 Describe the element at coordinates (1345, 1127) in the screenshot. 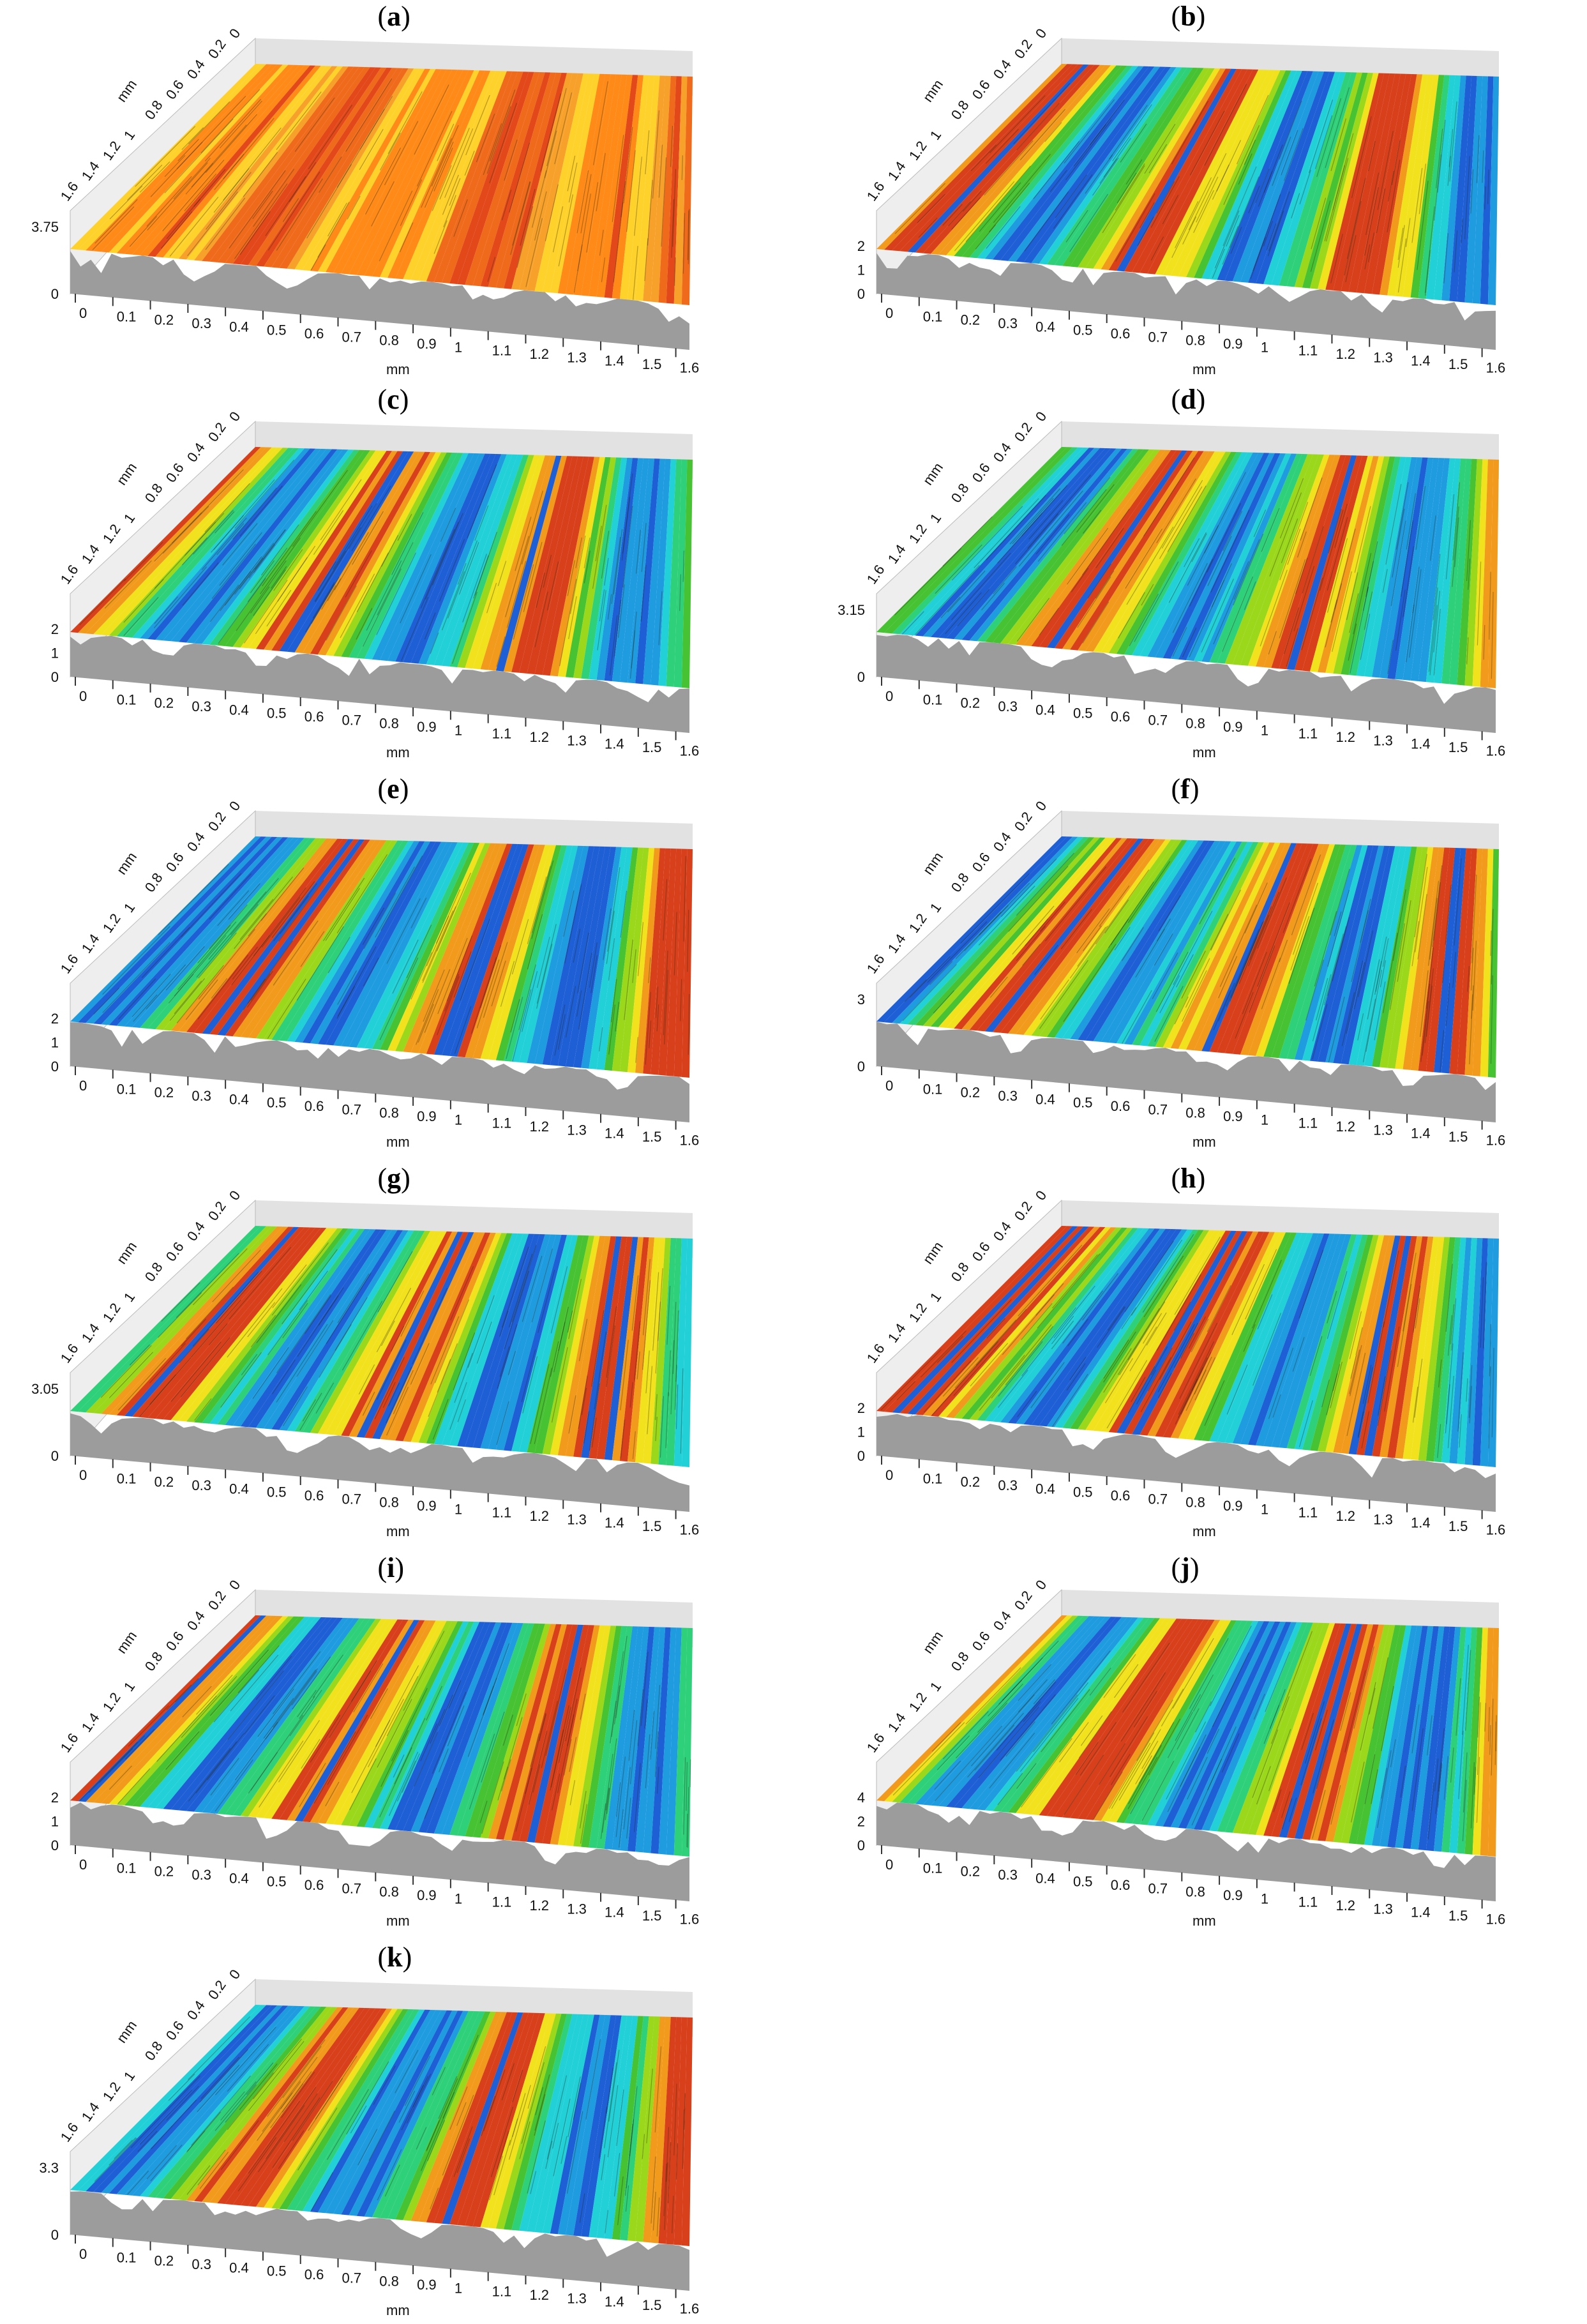

I see `x-tick-label: 1.2` at that location.